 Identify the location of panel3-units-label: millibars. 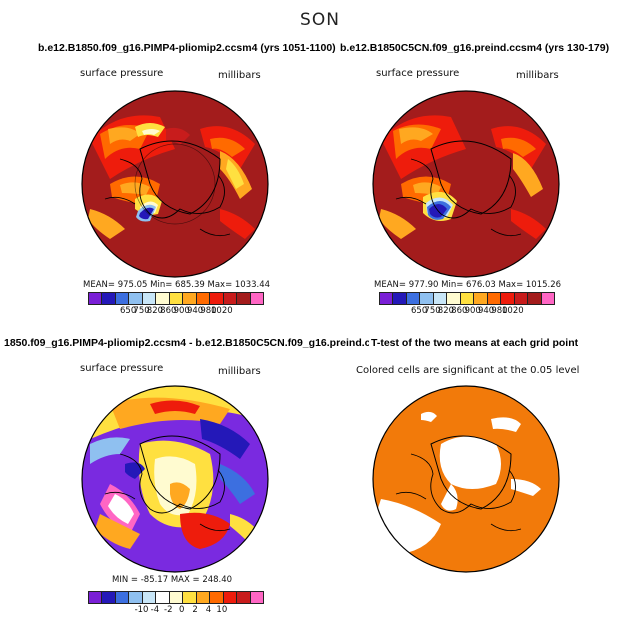
(239, 371).